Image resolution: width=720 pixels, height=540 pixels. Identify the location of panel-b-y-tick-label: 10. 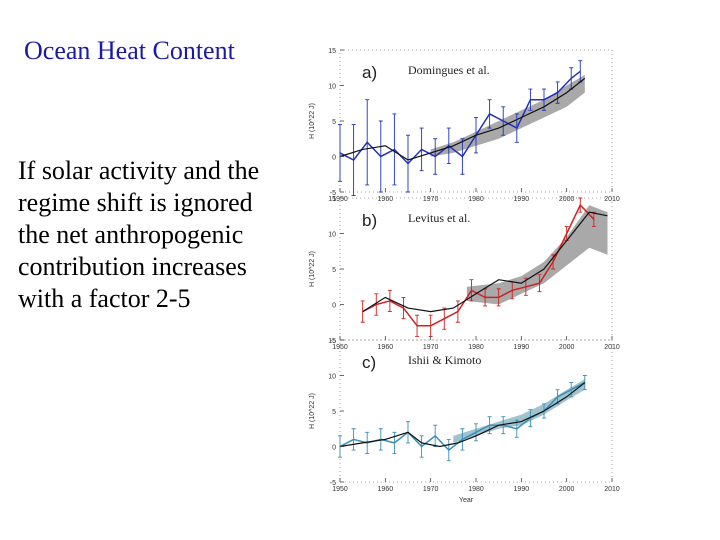
(332, 235).